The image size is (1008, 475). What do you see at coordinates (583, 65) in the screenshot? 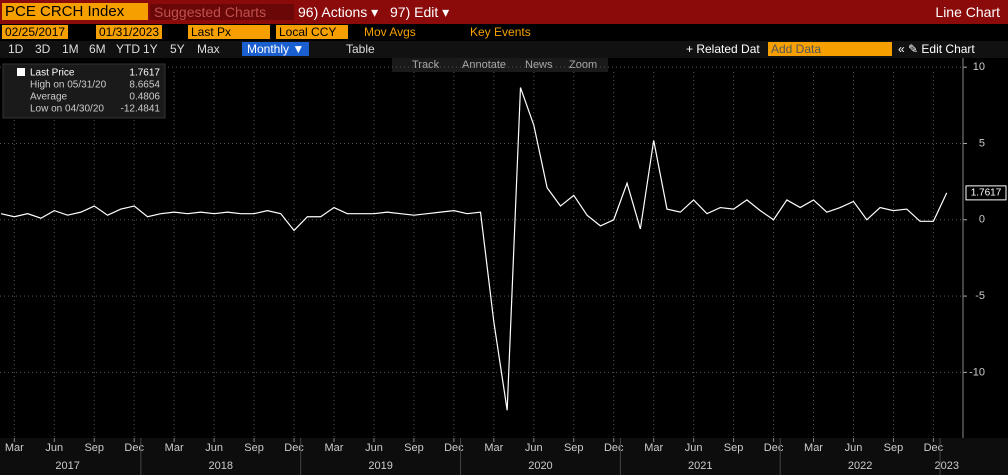
I see `chart-tool: Zoom` at bounding box center [583, 65].